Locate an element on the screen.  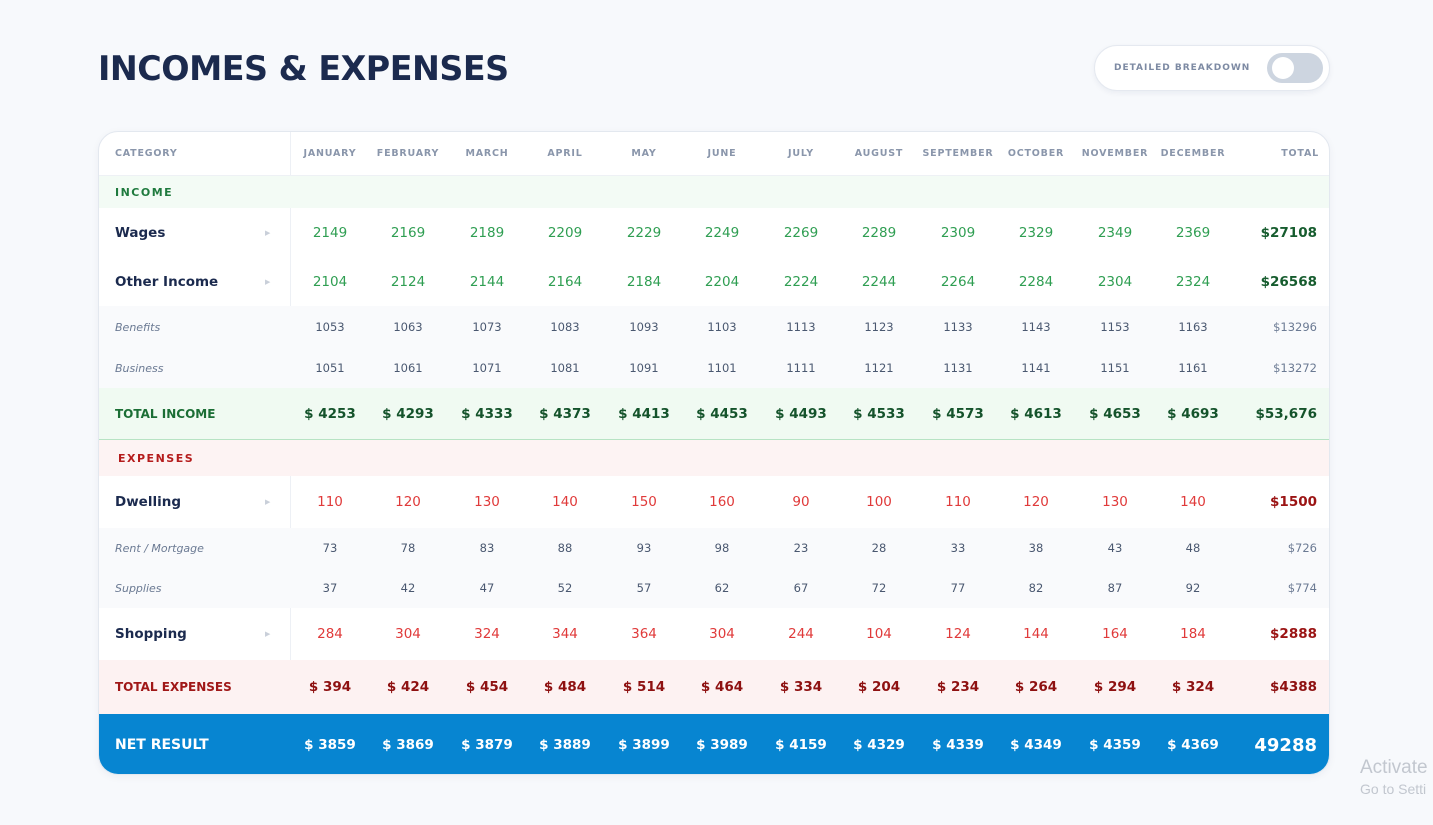
cell-march: 2189 is located at coordinates (487, 233).